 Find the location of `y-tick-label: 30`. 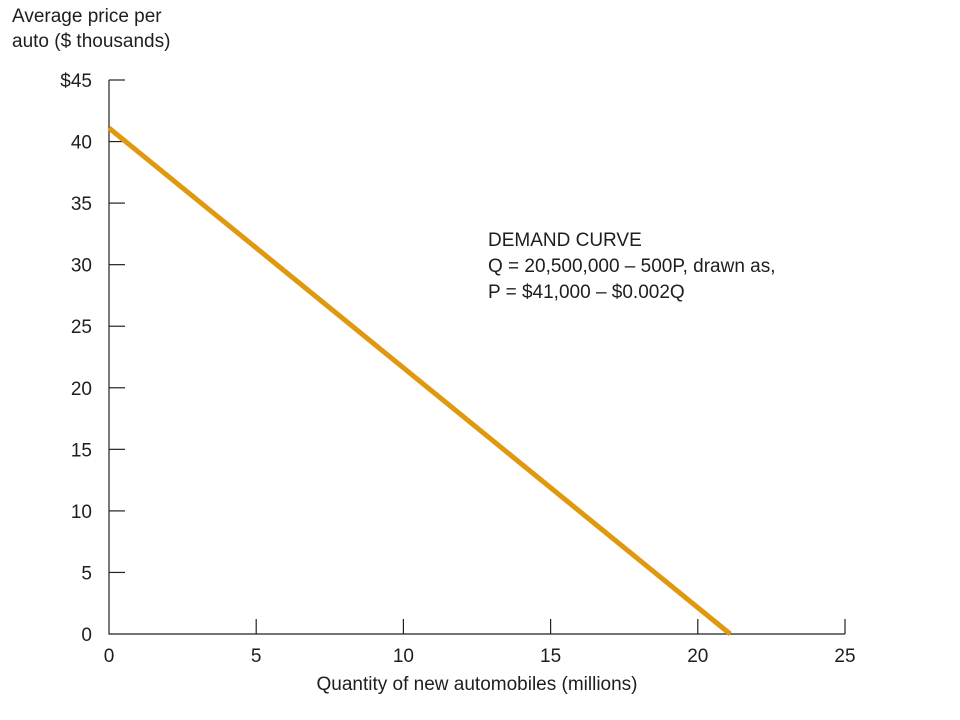

y-tick-label: 30 is located at coordinates (81, 266).